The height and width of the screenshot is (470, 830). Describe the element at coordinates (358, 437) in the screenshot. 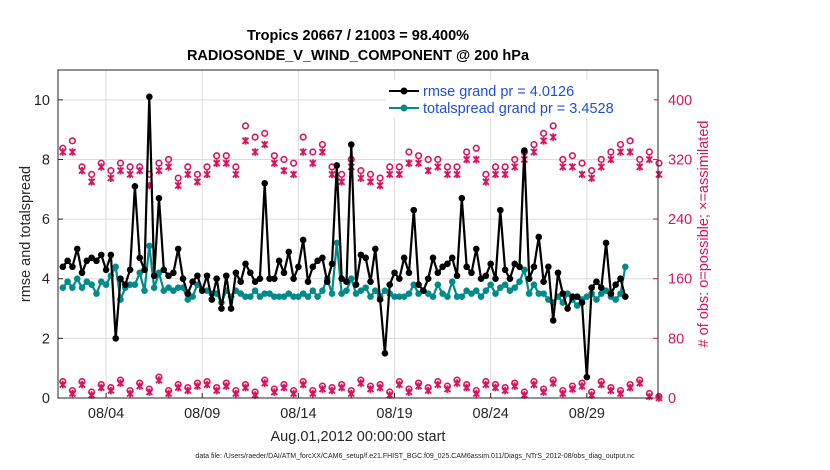

I see `x-axis-label: Aug.01,2012 00:00:00 start` at that location.